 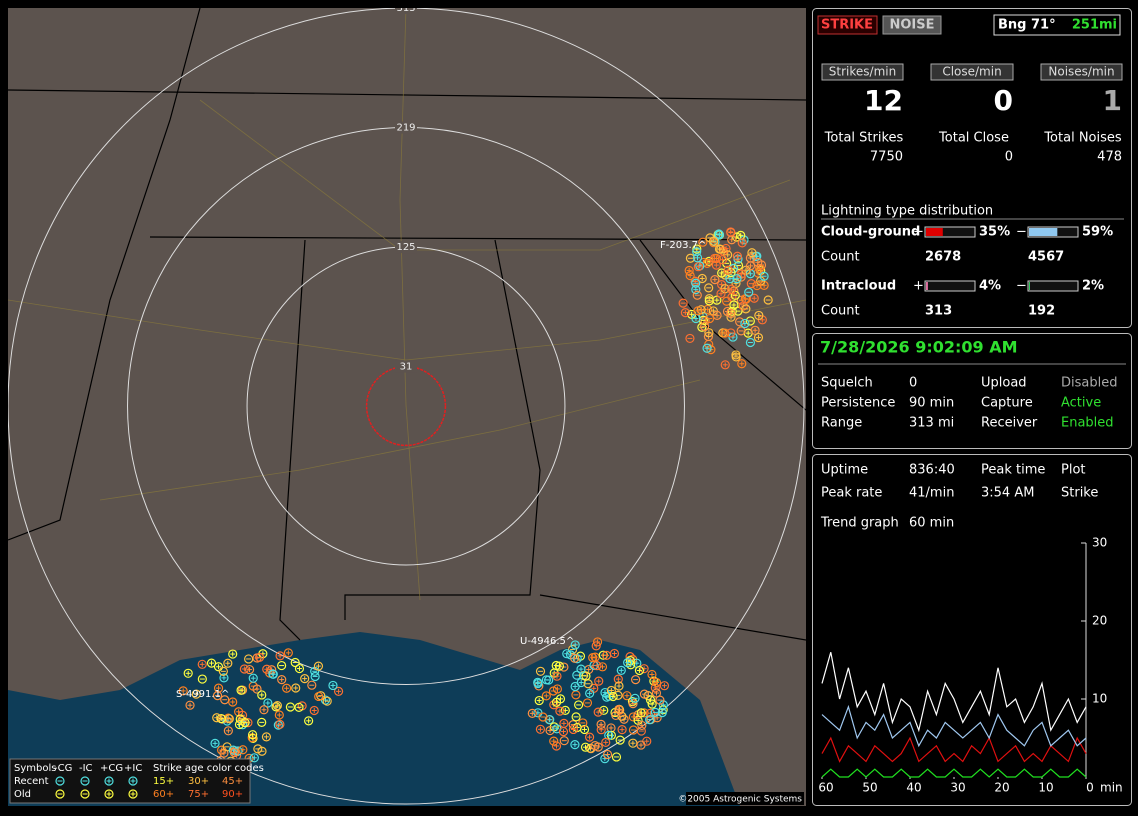 I want to click on age-code: 45+, so click(x=232, y=781).